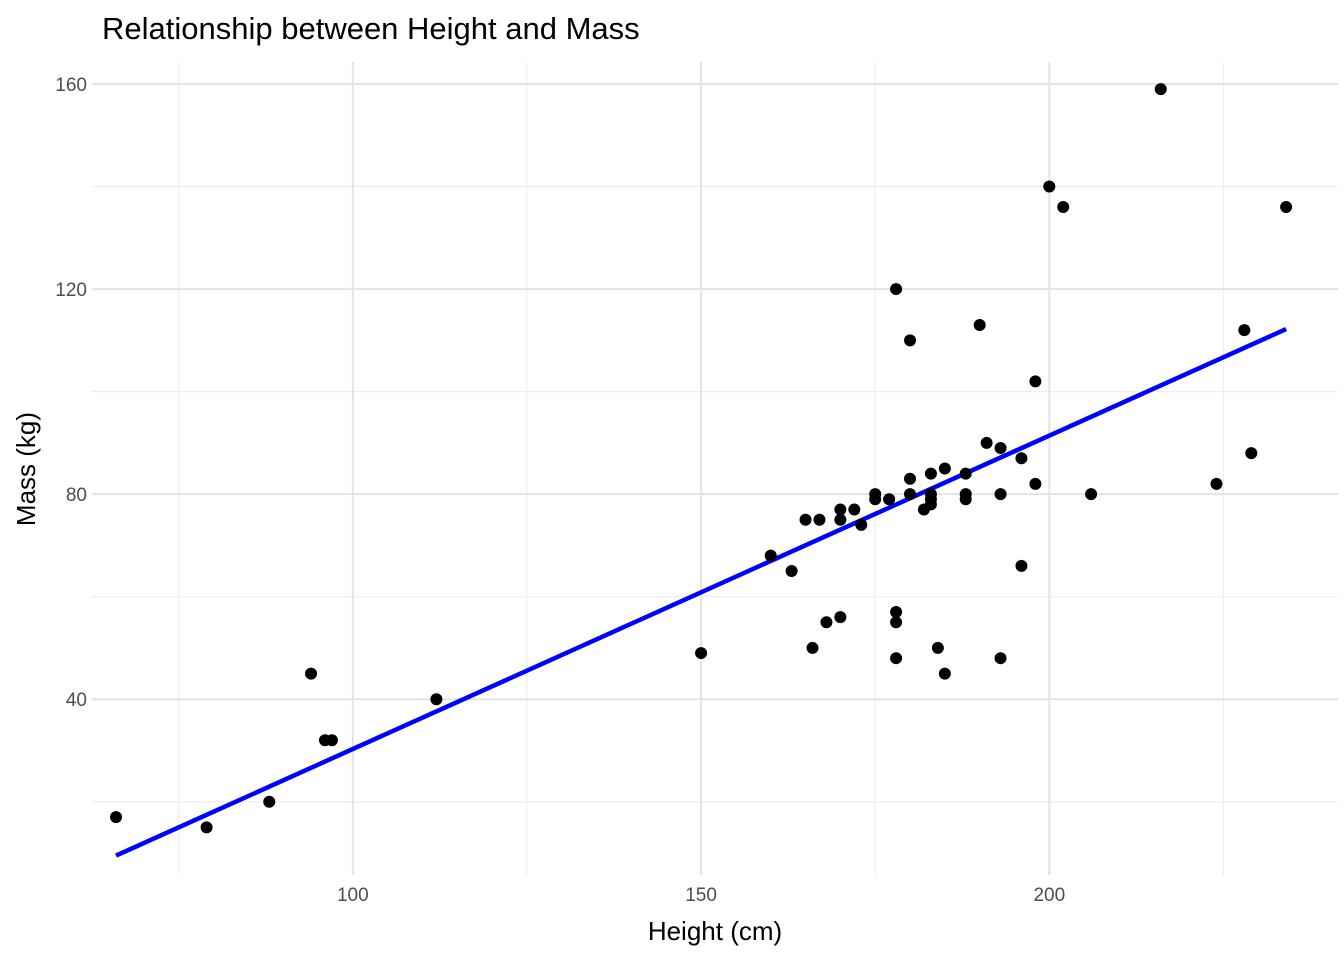  I want to click on y-tick-label: 80, so click(76, 495).